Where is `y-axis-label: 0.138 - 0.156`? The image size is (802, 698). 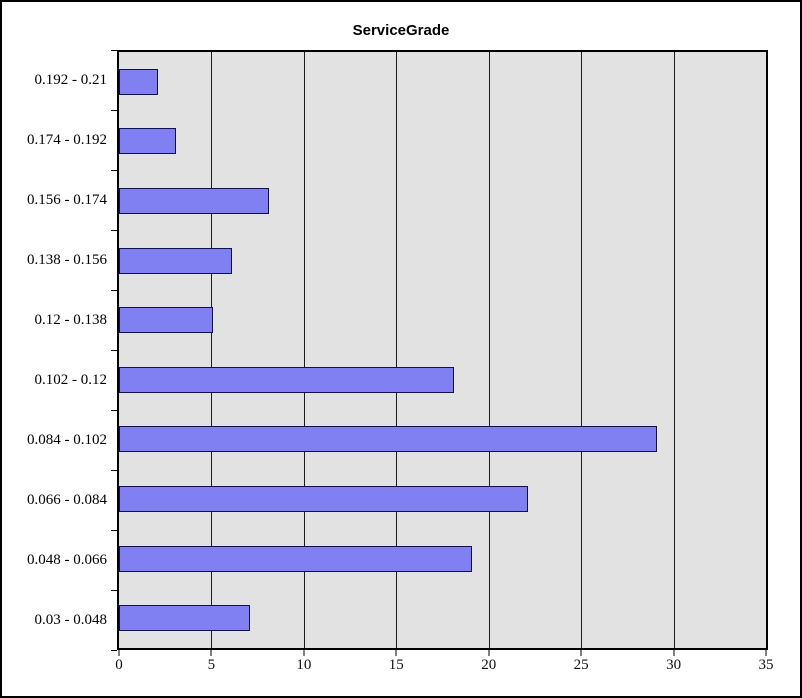
y-axis-label: 0.138 - 0.156 is located at coordinates (67, 259).